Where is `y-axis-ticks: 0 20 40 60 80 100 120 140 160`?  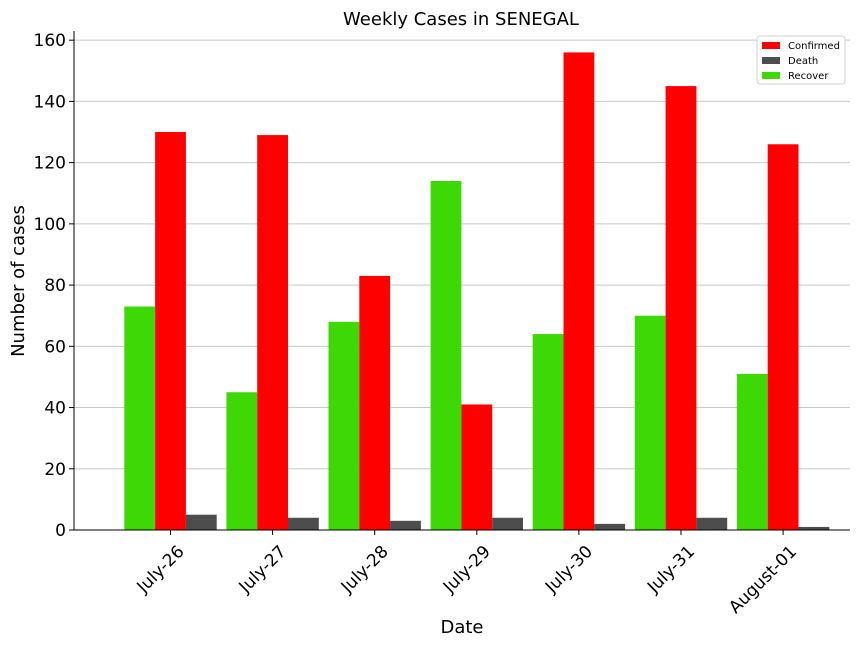
y-axis-ticks: 0 20 40 60 80 100 120 140 160 is located at coordinates (54, 286).